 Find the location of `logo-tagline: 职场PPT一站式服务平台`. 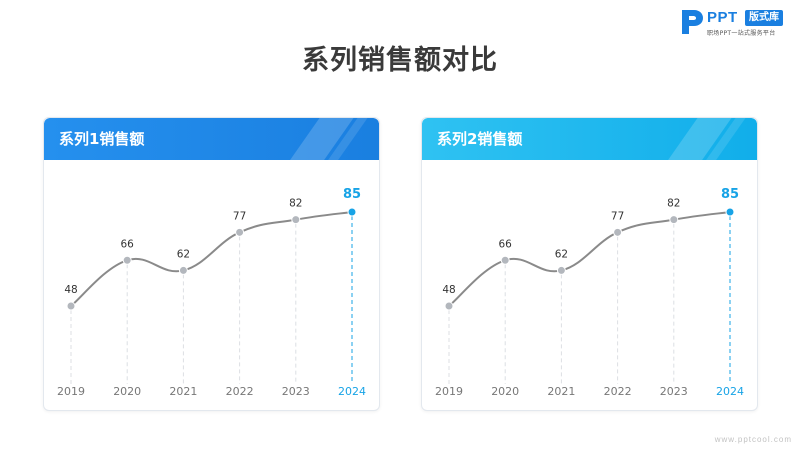

logo-tagline: 职场PPT一站式服务平台 is located at coordinates (741, 33).